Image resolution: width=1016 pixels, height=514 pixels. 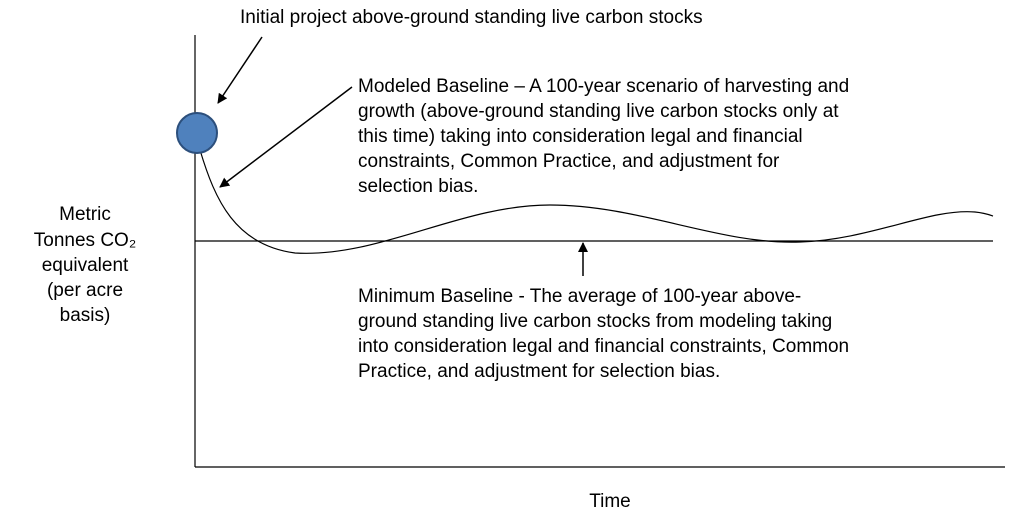 I want to click on modeled-baseline-text: selection bias., so click(x=418, y=186).